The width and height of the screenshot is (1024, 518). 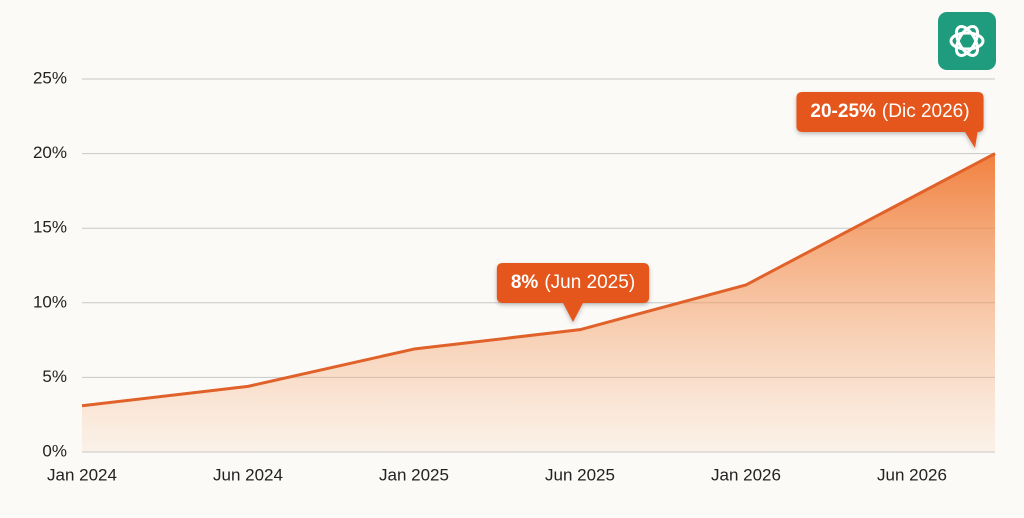 What do you see at coordinates (50, 301) in the screenshot?
I see `y-tick-label: 10%` at bounding box center [50, 301].